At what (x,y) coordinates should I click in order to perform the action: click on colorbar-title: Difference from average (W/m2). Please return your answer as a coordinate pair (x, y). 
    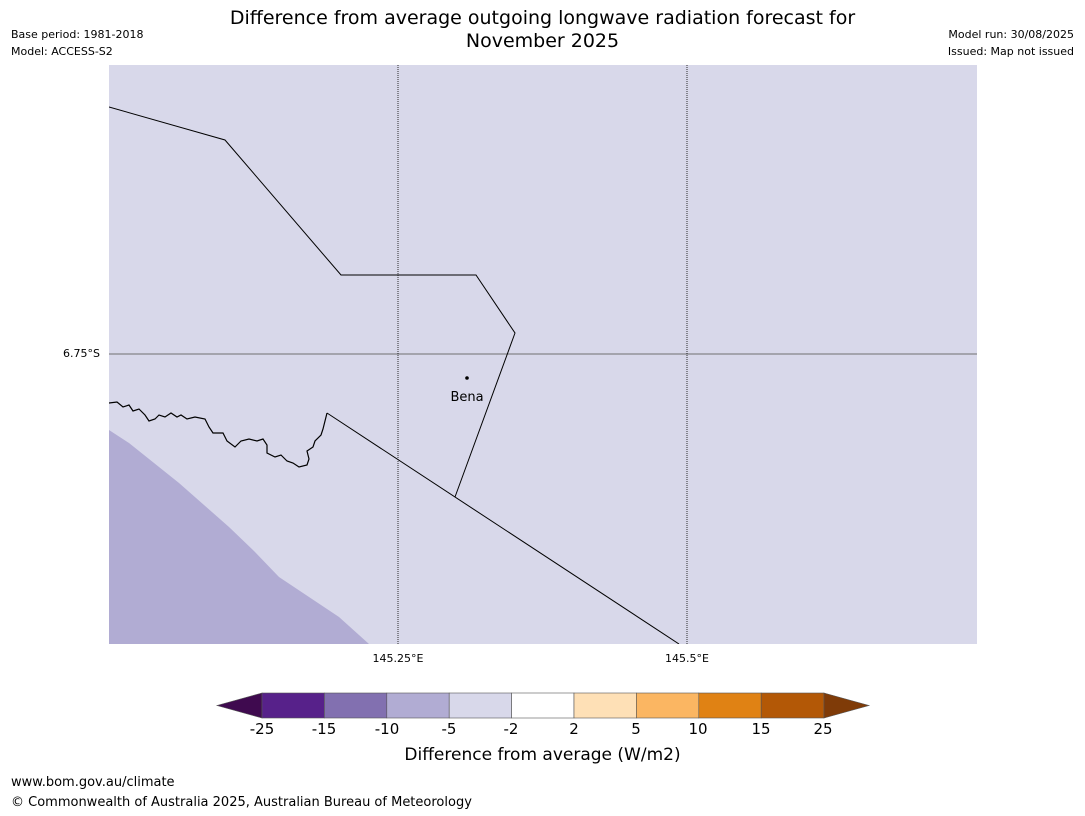
    Looking at the image, I should click on (542, 755).